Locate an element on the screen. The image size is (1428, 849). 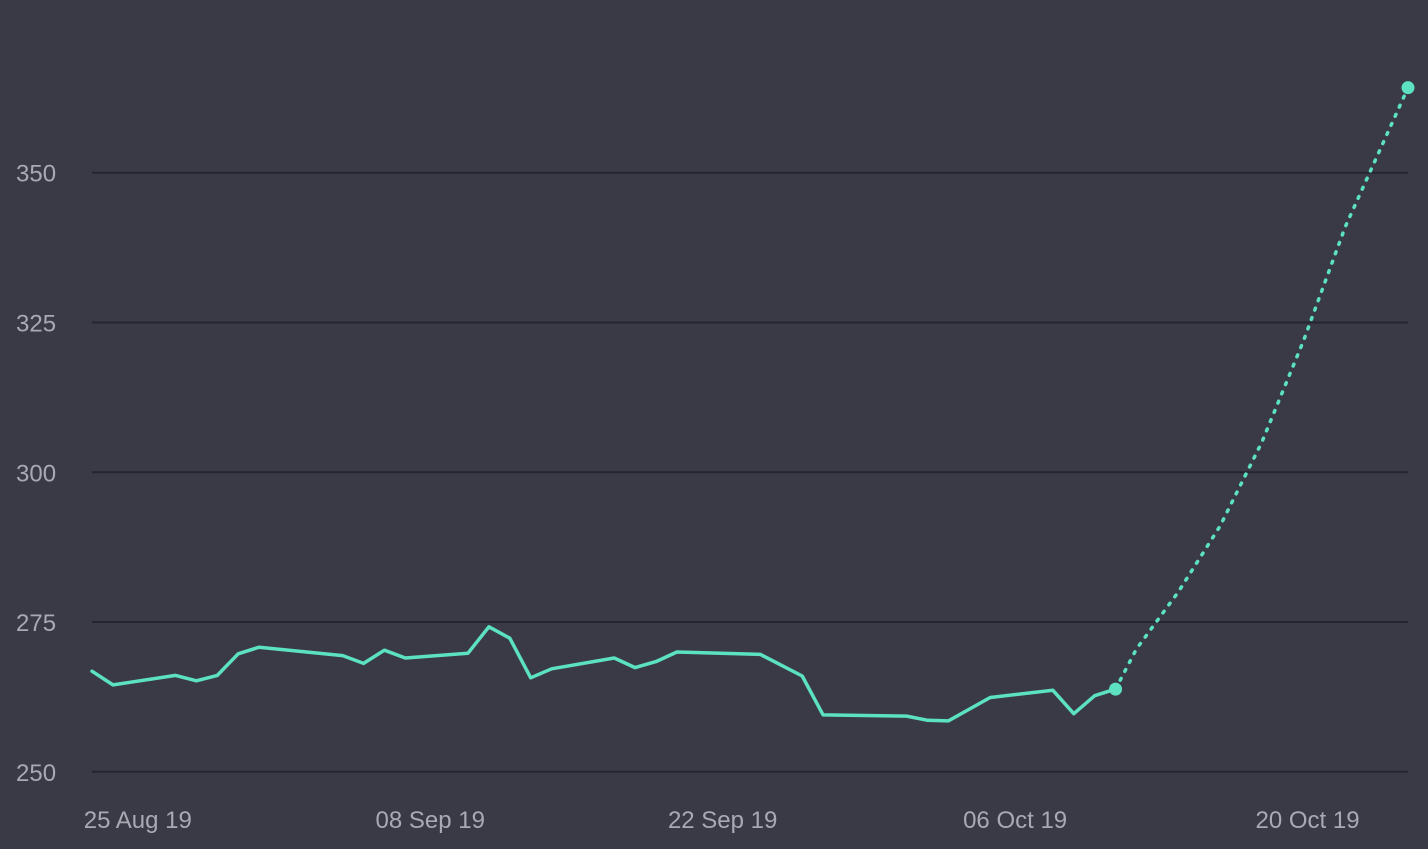
y-axis: 250 275 300 325 350 is located at coordinates (36, 474).